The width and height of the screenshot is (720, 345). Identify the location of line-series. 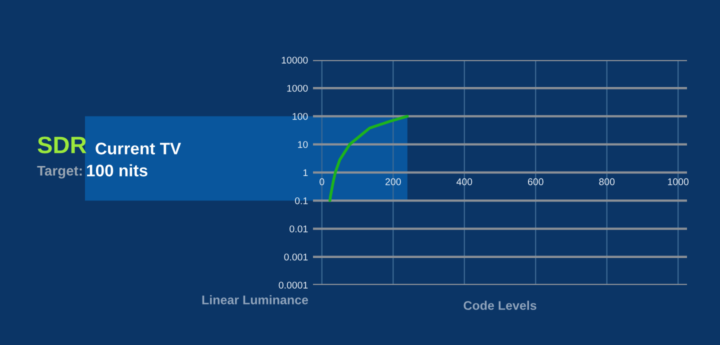
(368, 158).